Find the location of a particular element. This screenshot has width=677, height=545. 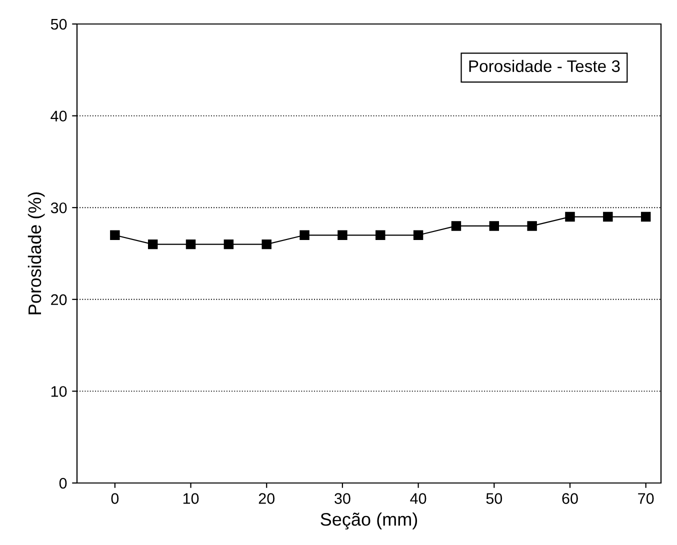

y-axis-title: Porosidade (%) is located at coordinates (36, 253).